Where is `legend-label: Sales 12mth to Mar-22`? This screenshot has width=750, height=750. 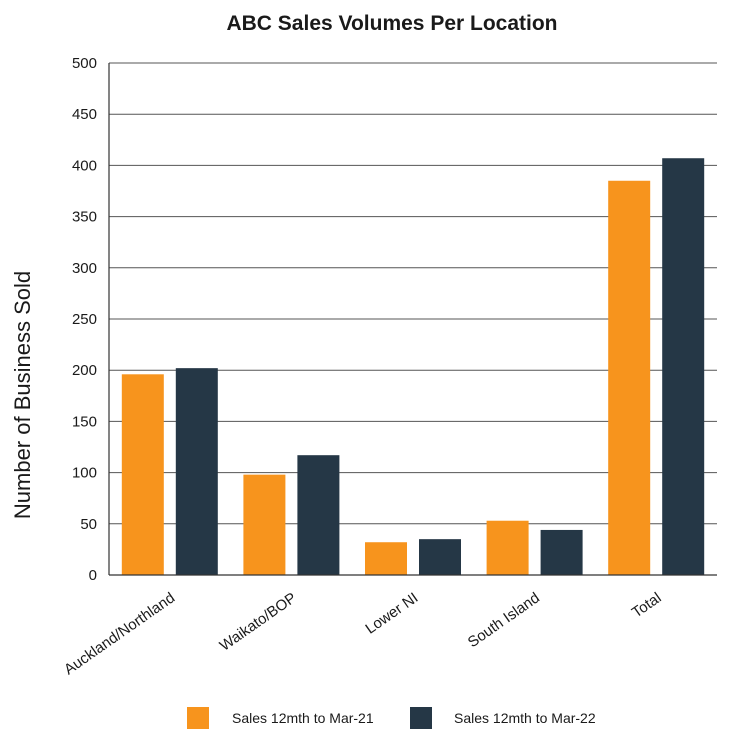
legend-label: Sales 12mth to Mar-22 is located at coordinates (525, 718).